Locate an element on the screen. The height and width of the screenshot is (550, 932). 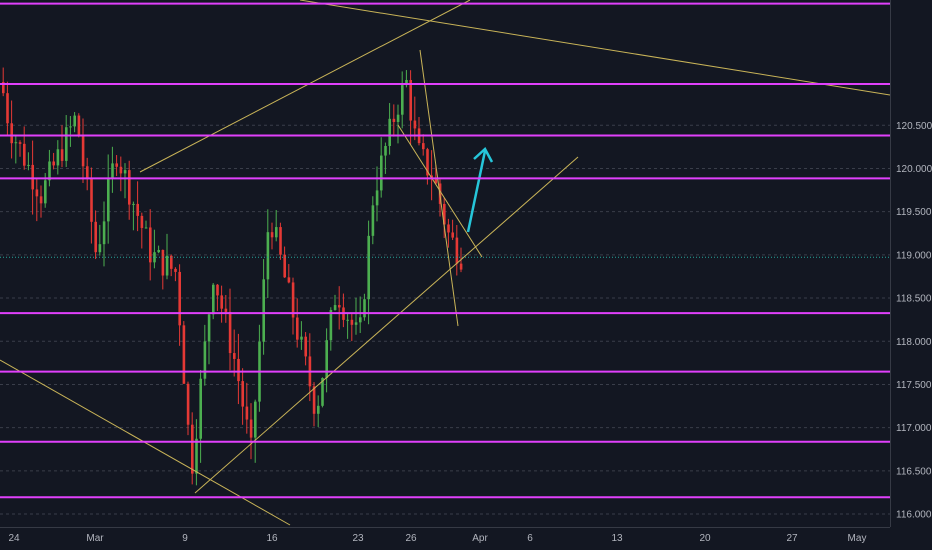
price-tick-label: 116.500 is located at coordinates (914, 471).